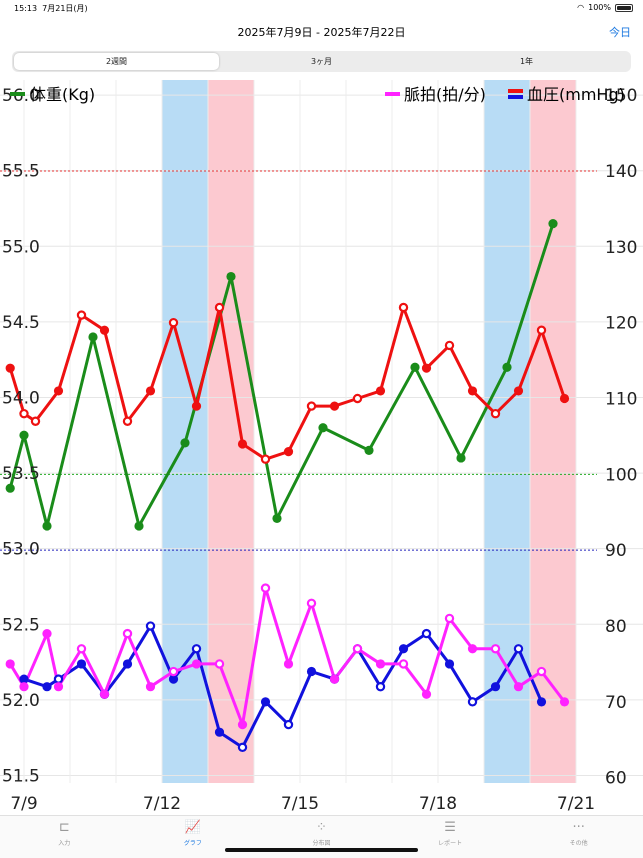 This screenshot has width=643, height=858. What do you see at coordinates (445, 94) in the screenshot?
I see `legend-pulse-label: 脈拍(拍/分)` at bounding box center [445, 94].